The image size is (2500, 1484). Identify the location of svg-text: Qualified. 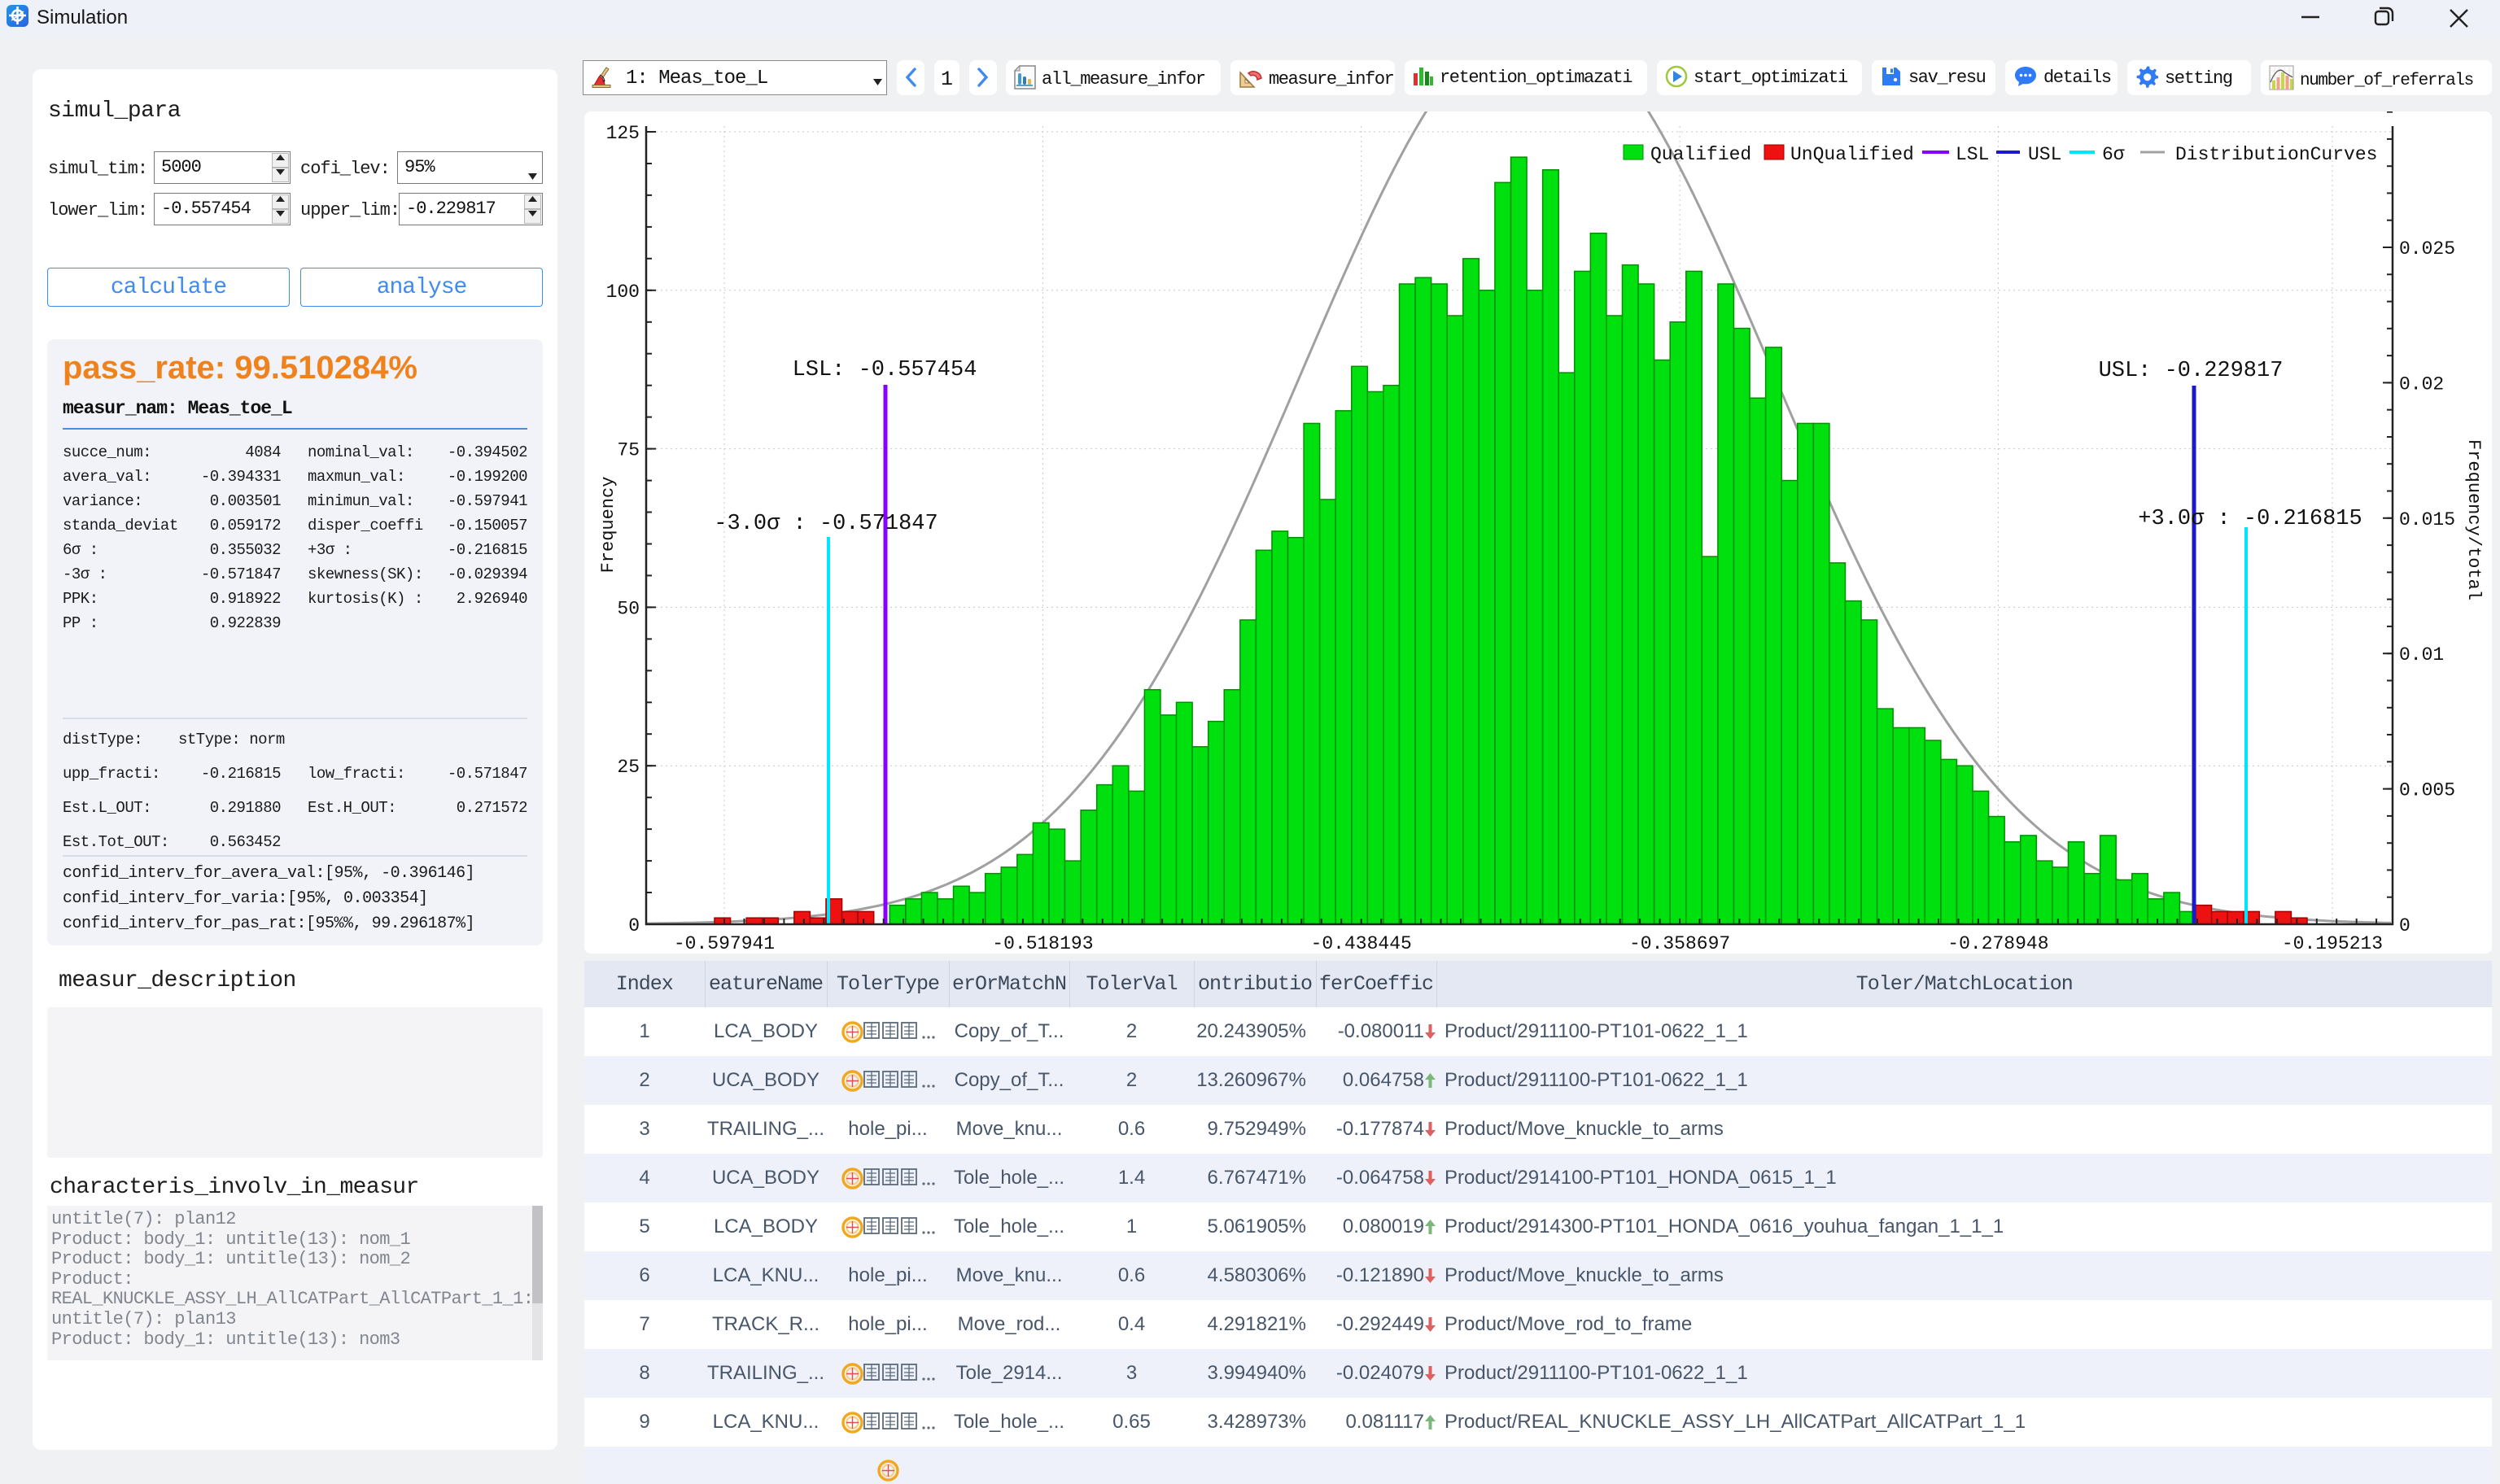
(1700, 155).